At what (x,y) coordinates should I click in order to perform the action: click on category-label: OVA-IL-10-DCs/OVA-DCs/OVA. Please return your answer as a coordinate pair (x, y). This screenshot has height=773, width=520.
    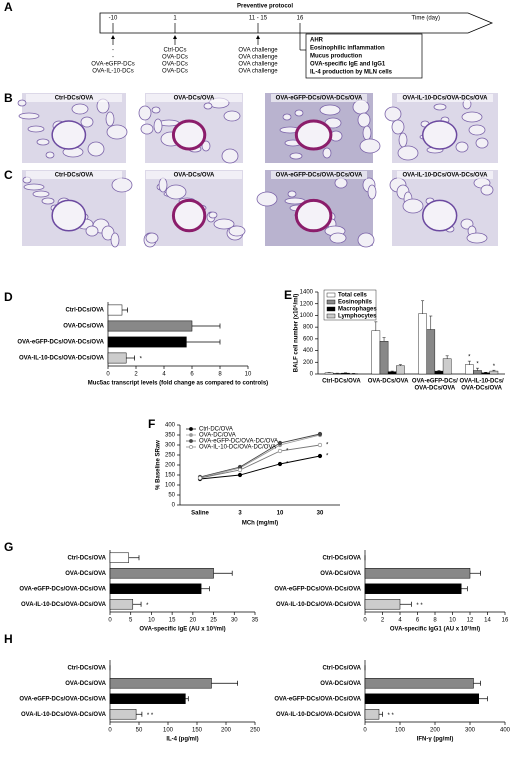
    Looking at the image, I should click on (319, 715).